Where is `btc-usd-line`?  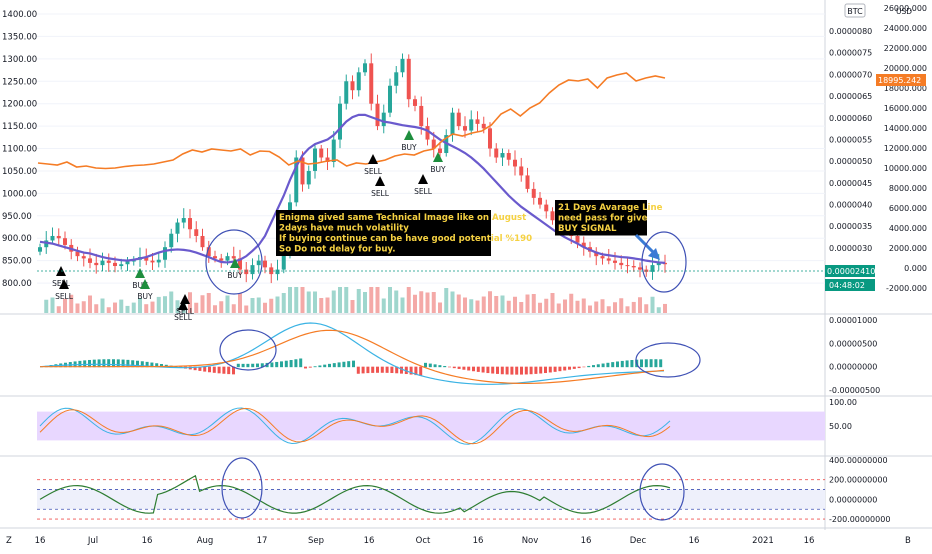 btc-usd-line is located at coordinates (351, 121).